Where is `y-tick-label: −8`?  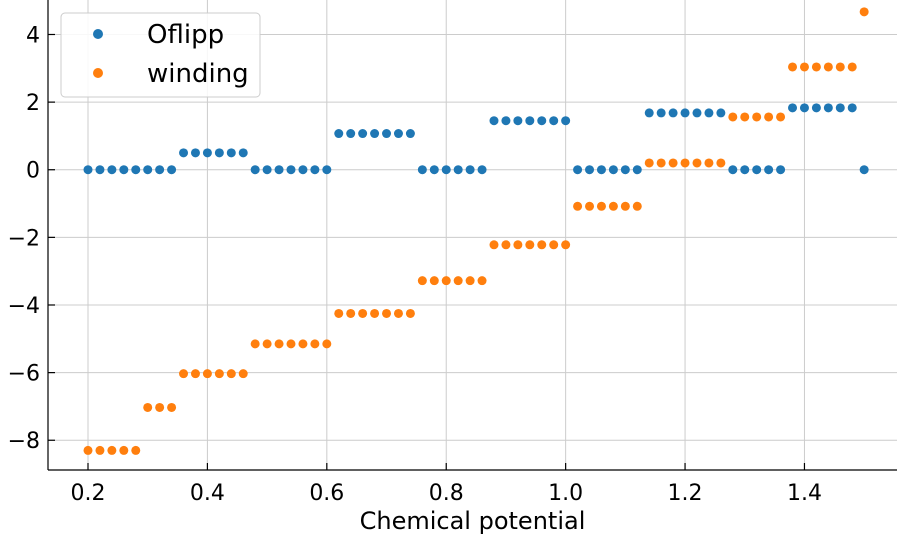 y-tick-label: −8 is located at coordinates (24, 441).